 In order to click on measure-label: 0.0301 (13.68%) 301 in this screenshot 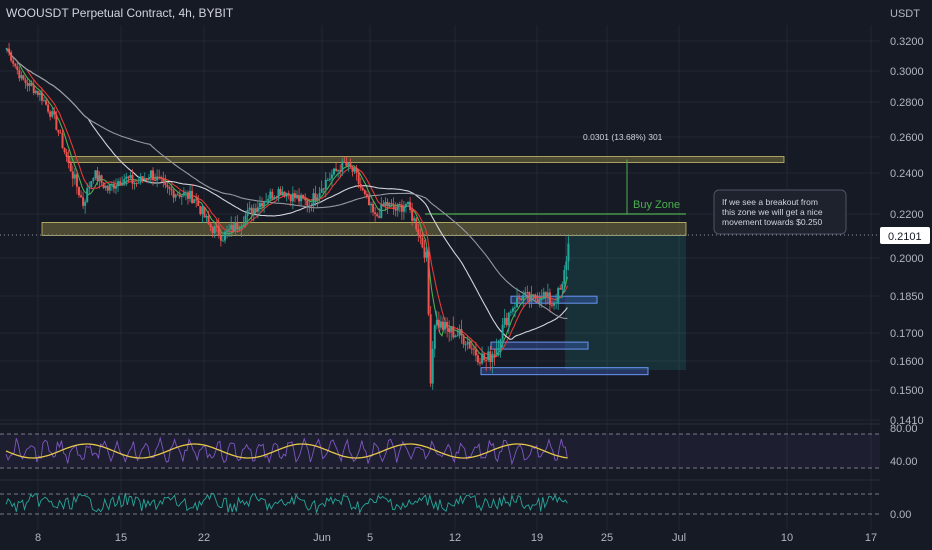, I will do `click(623, 137)`.